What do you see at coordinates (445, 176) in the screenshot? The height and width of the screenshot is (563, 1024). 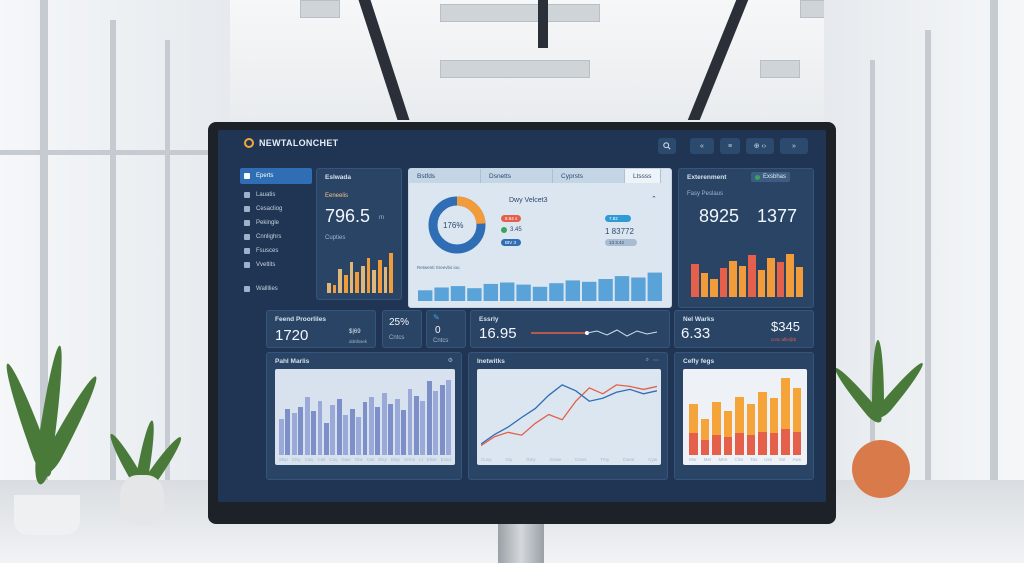 I see `tab: Bstfds` at bounding box center [445, 176].